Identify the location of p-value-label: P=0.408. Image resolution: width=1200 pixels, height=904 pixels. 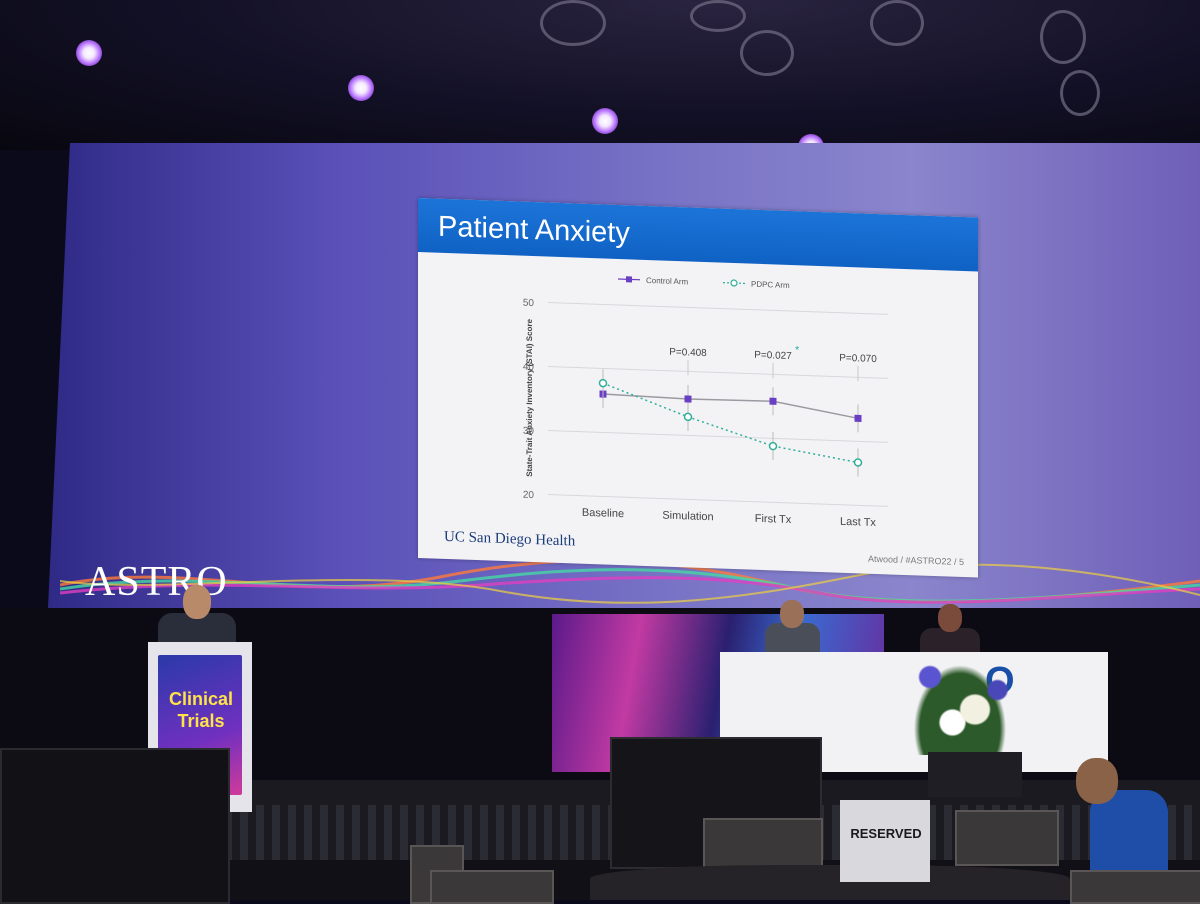
(688, 353).